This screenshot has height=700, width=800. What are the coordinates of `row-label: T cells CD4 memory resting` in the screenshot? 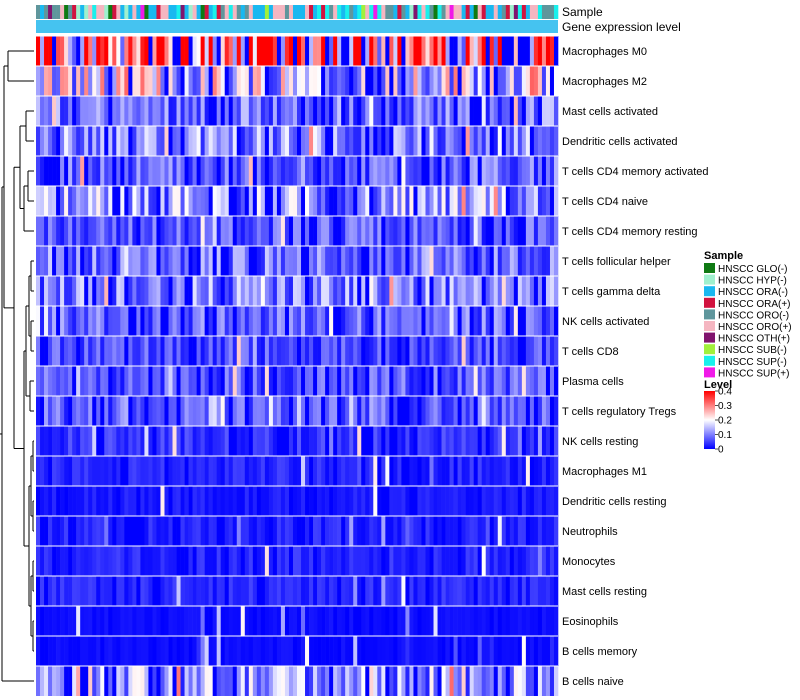 It's located at (630, 232).